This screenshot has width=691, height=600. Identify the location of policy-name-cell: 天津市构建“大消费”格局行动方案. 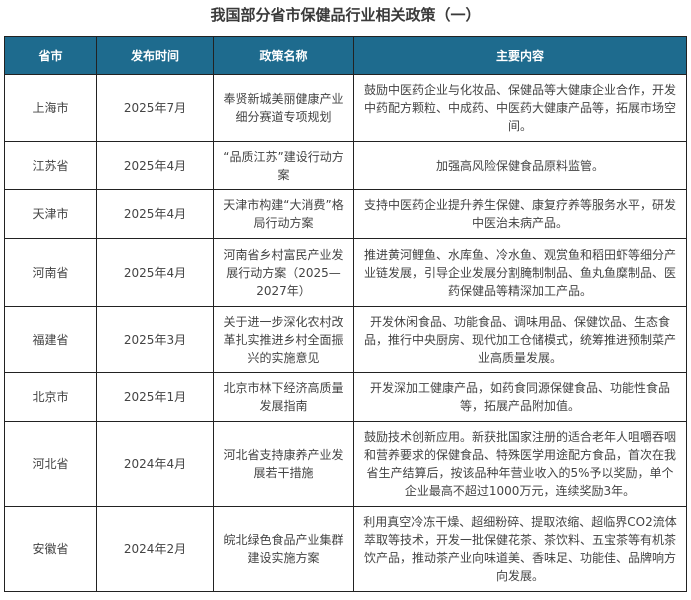
(283, 214).